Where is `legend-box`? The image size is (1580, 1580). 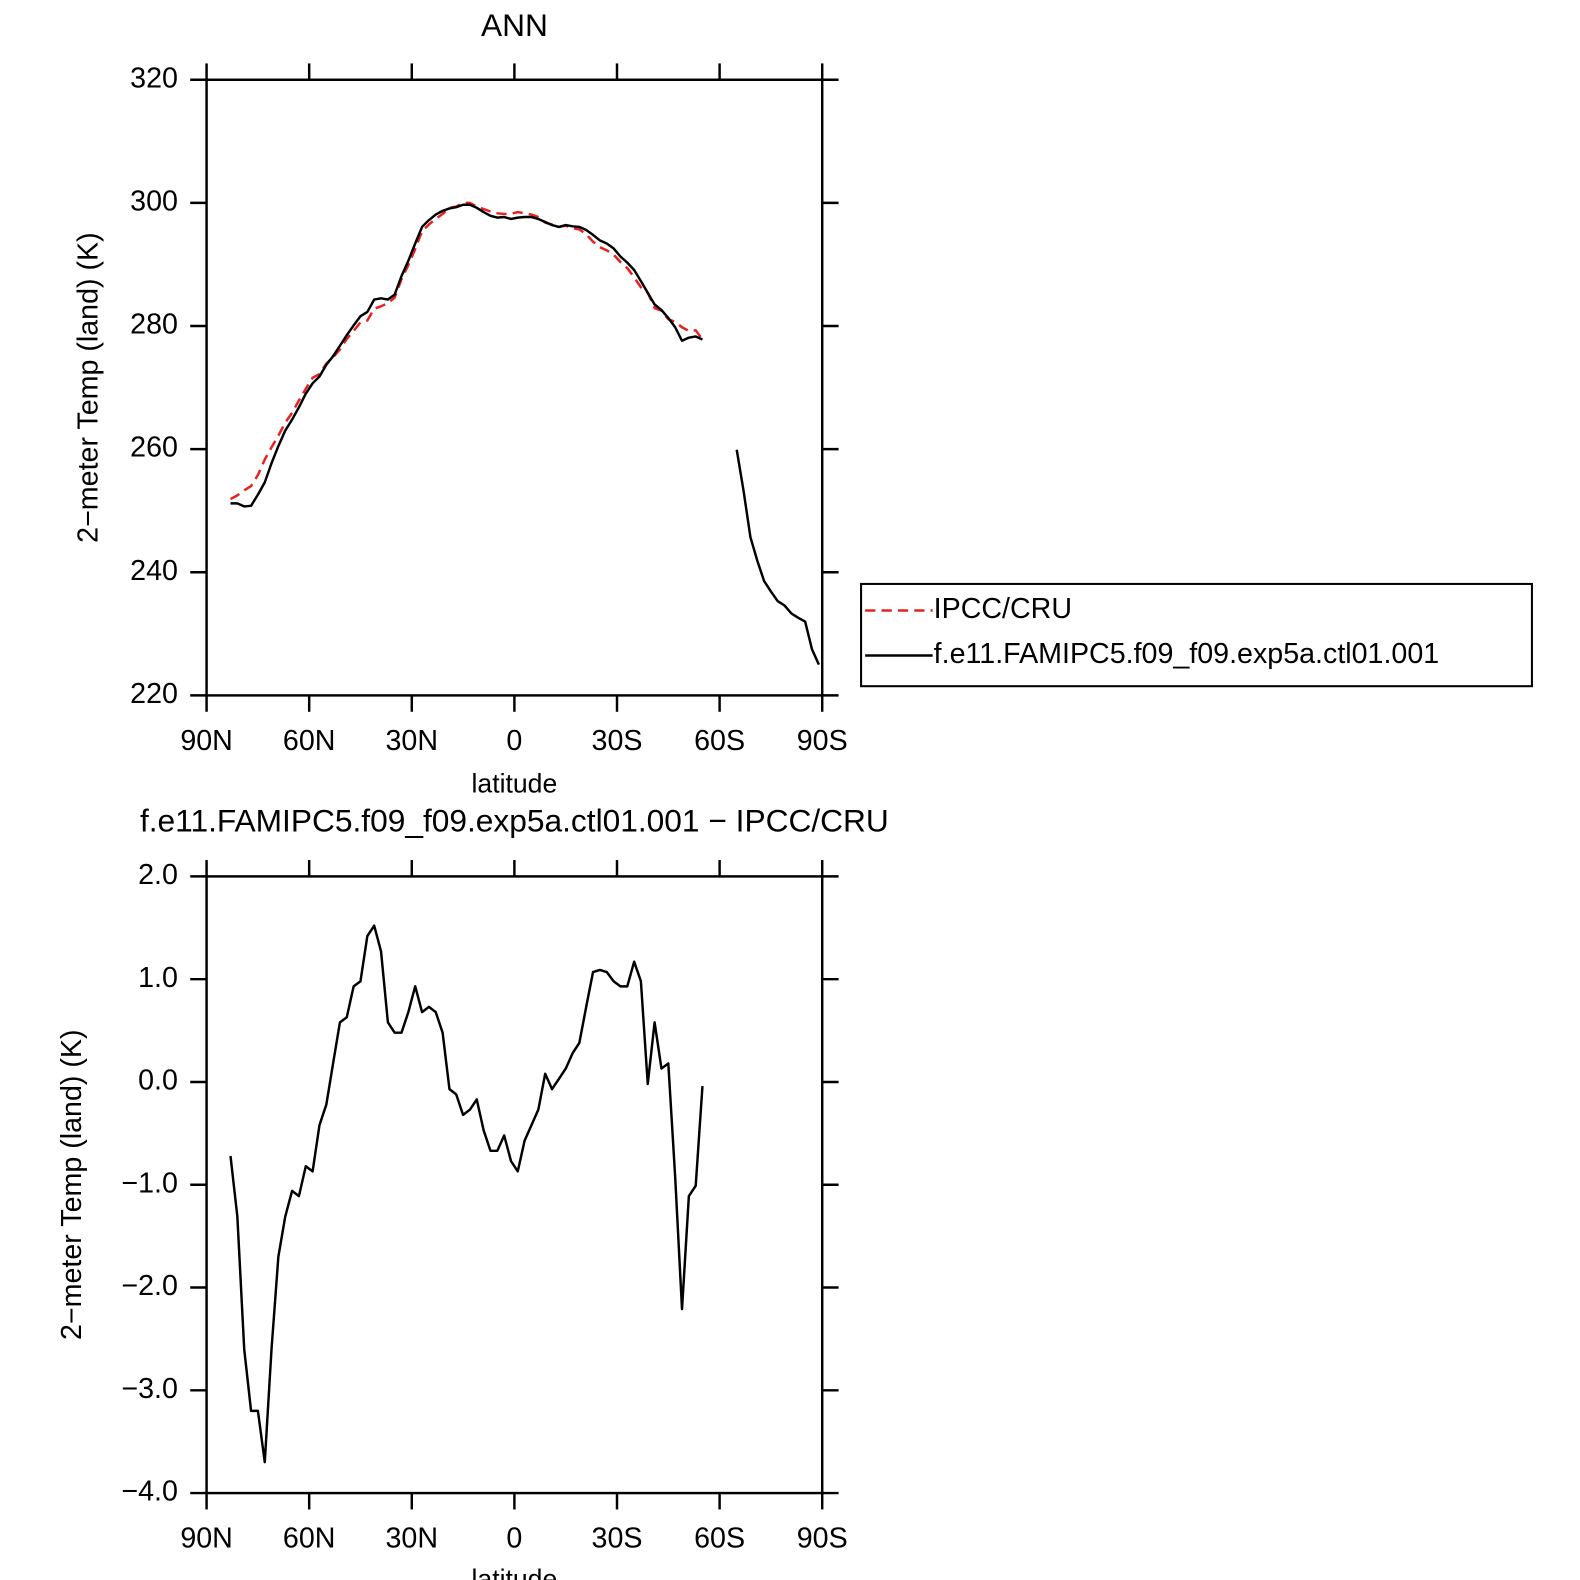
legend-box is located at coordinates (1196, 635).